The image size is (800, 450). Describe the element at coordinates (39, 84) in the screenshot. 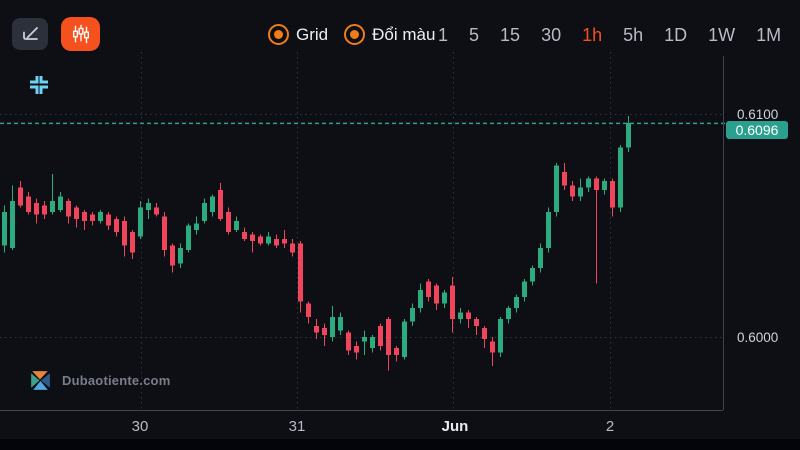

I see `focus-corners-icon` at that location.